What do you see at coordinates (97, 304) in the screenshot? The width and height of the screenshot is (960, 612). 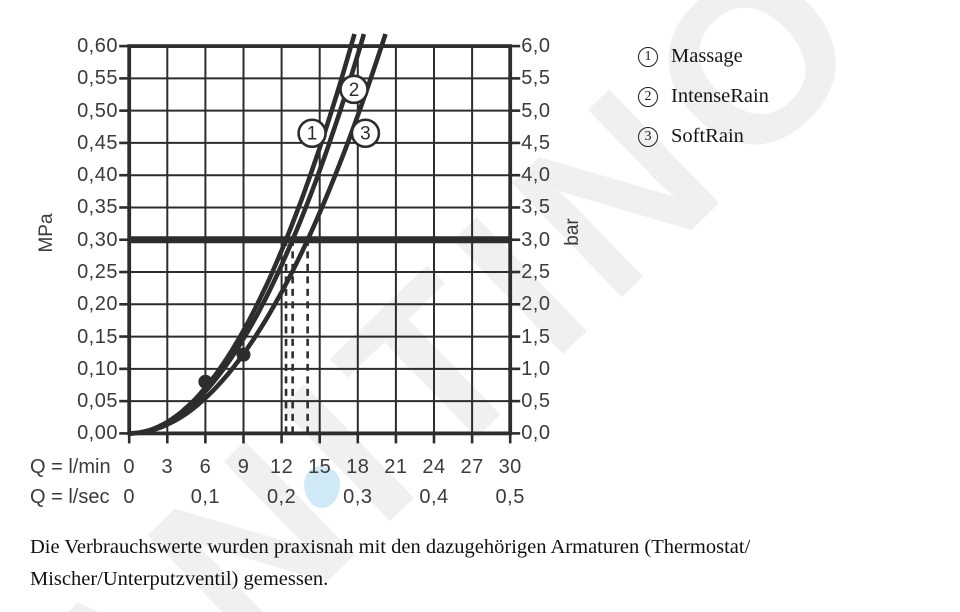 I see `y-left-tick-label: 0,20` at bounding box center [97, 304].